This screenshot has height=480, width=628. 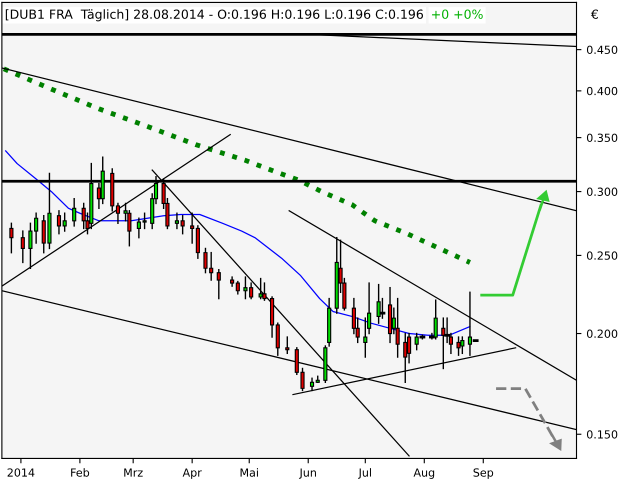 What do you see at coordinates (602, 50) in the screenshot?
I see `y-tick-label: 0.450` at bounding box center [602, 50].